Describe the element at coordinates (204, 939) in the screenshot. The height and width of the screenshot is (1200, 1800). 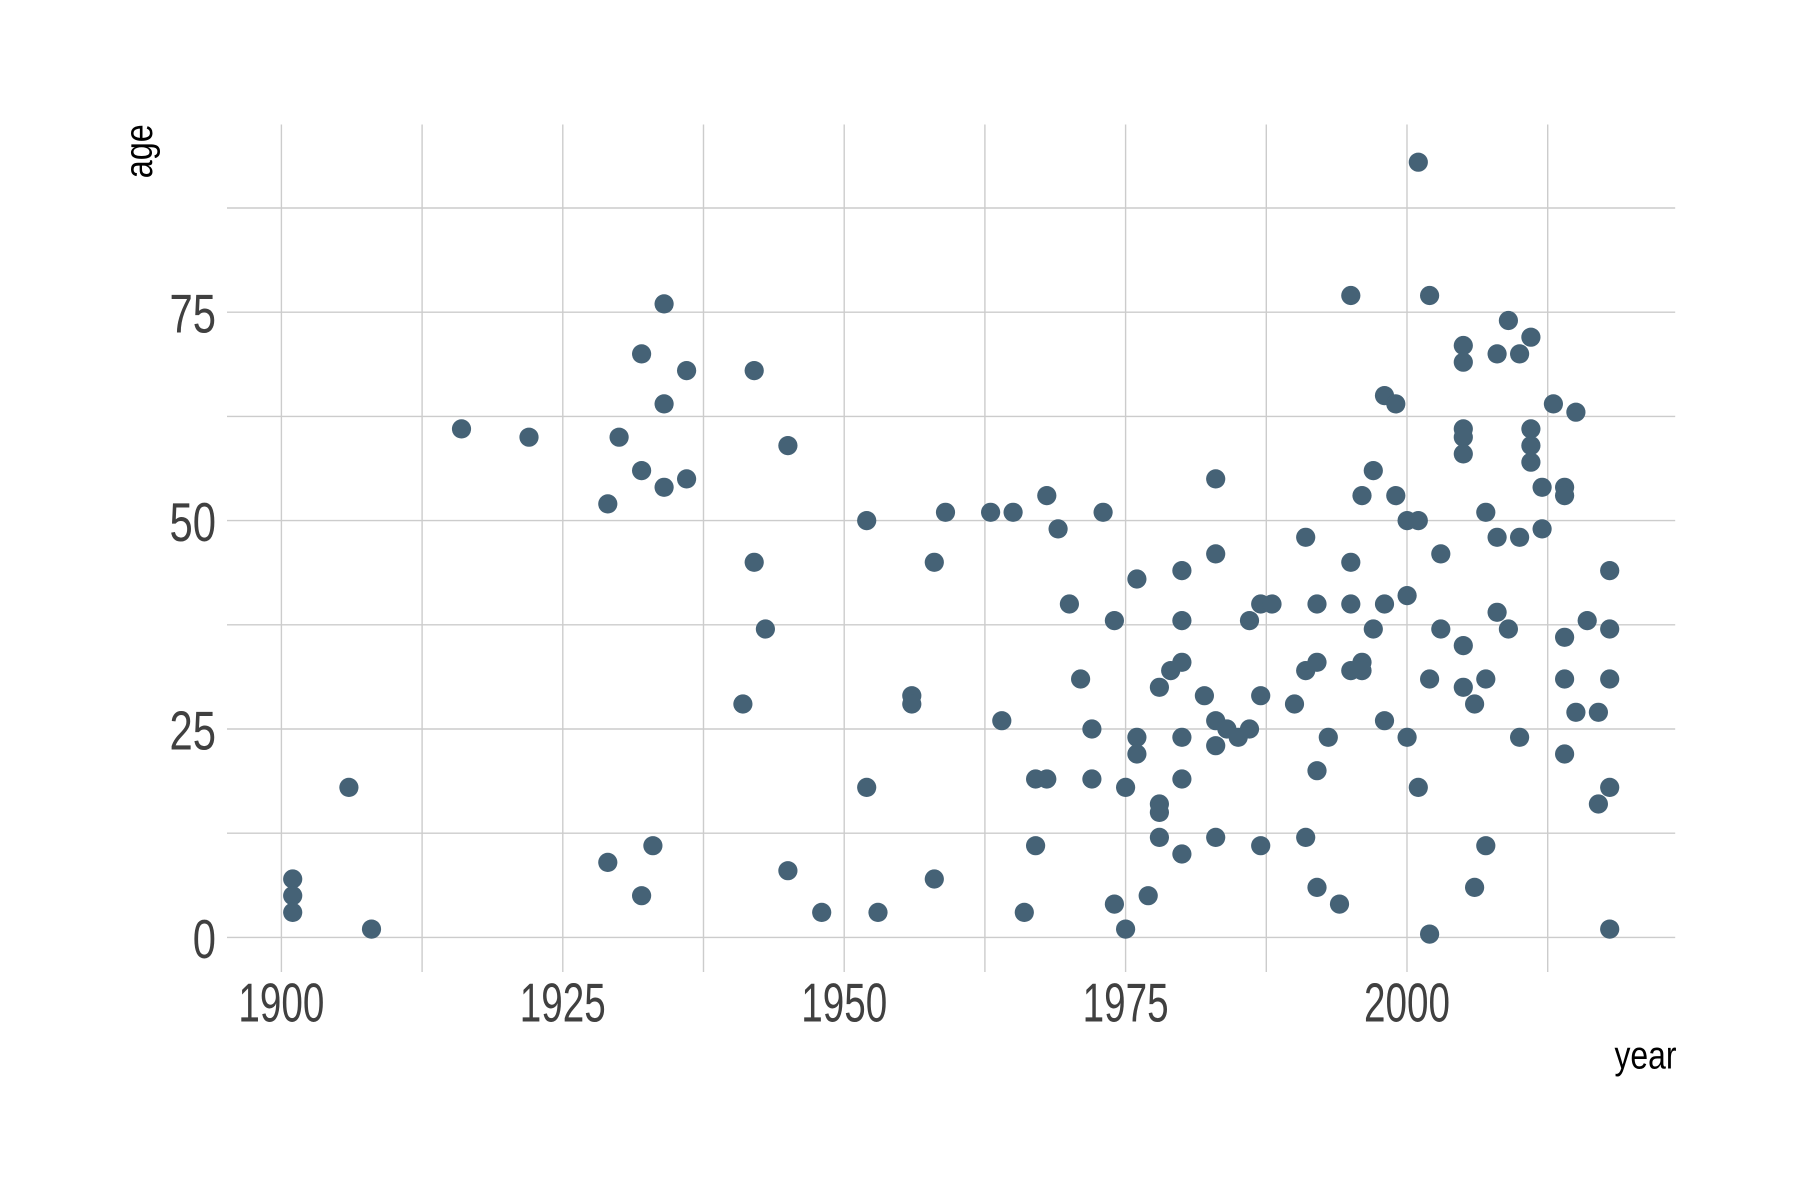
I see `svg-text: 0` at that location.